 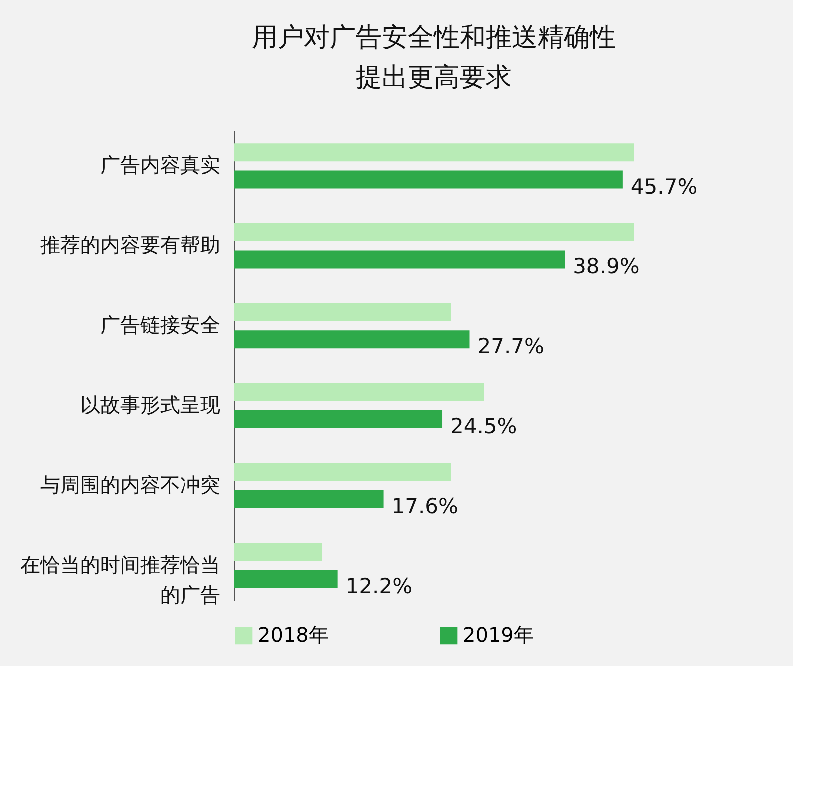 What do you see at coordinates (511, 346) in the screenshot?
I see `data-label: 27.7%` at bounding box center [511, 346].